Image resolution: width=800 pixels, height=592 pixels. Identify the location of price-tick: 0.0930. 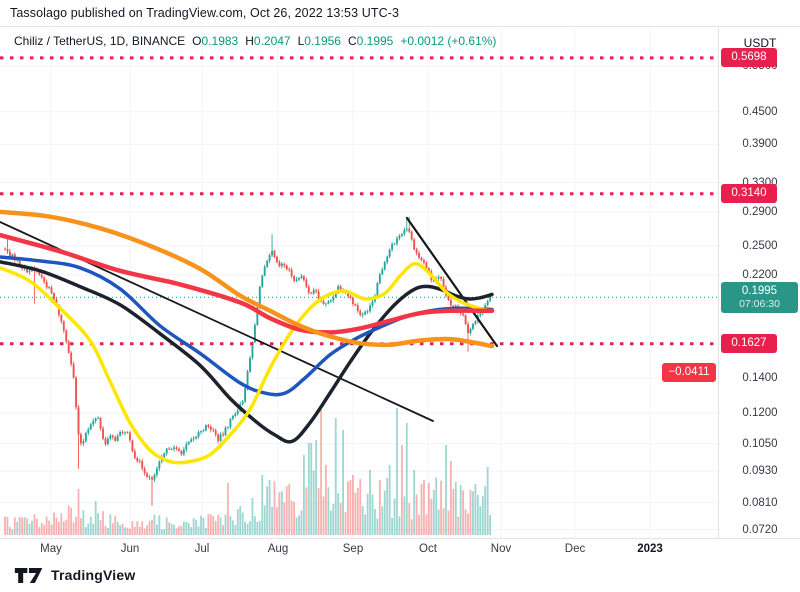
(760, 471).